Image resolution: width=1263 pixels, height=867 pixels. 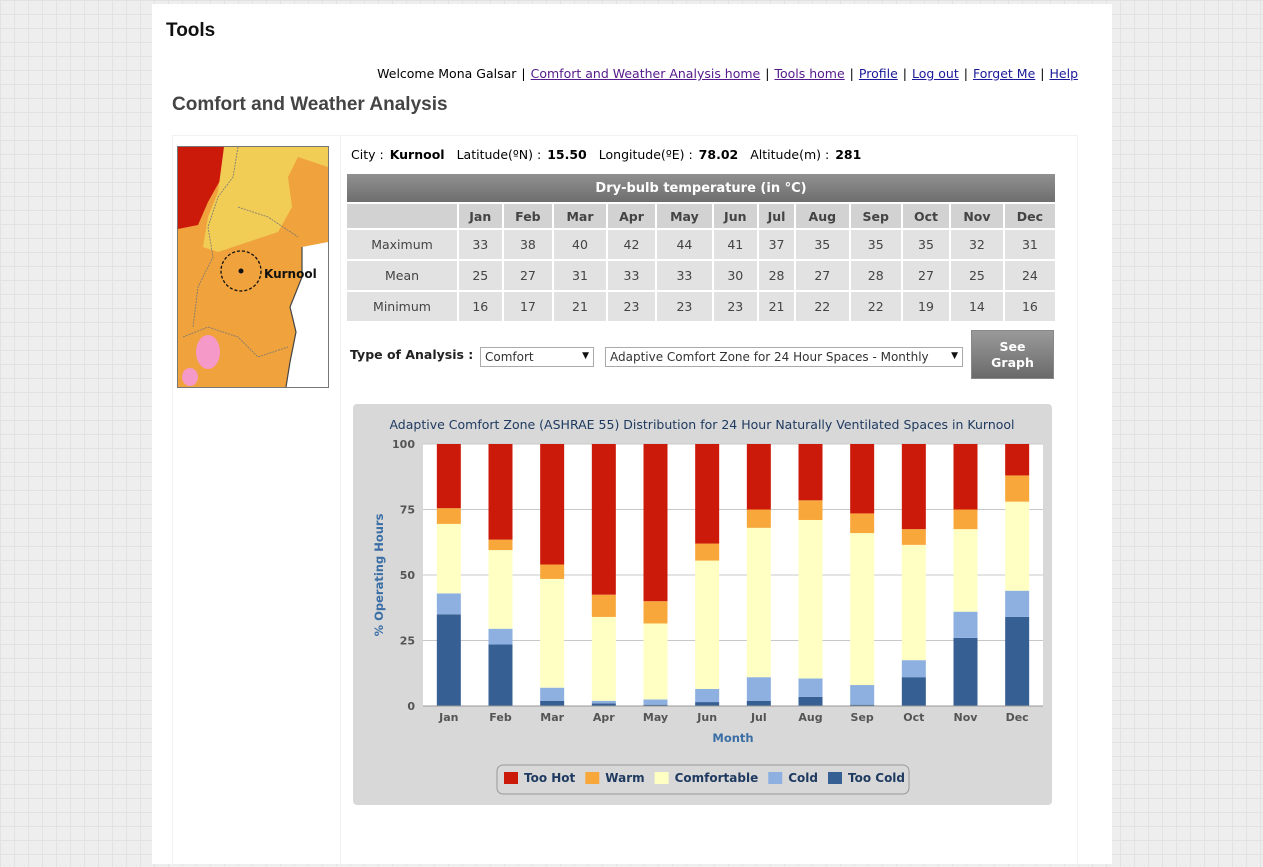 What do you see at coordinates (954, 356) in the screenshot?
I see `dropdown-arrow-icon: ▼` at bounding box center [954, 356].